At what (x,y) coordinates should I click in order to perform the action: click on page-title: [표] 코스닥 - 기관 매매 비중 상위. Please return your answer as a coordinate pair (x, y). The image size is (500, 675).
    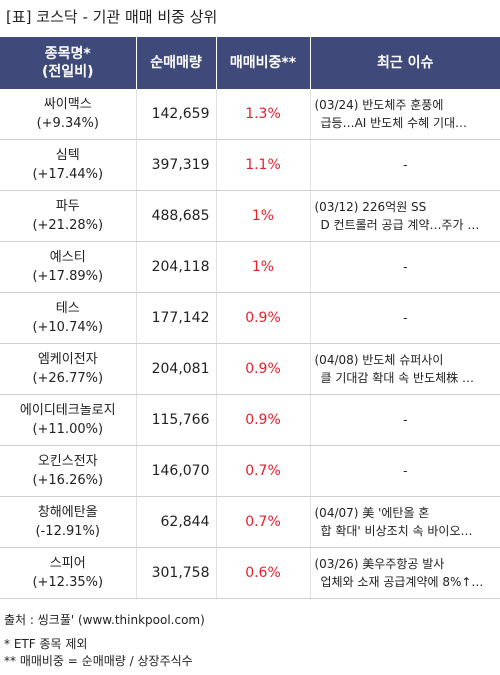
    Looking at the image, I should click on (112, 17).